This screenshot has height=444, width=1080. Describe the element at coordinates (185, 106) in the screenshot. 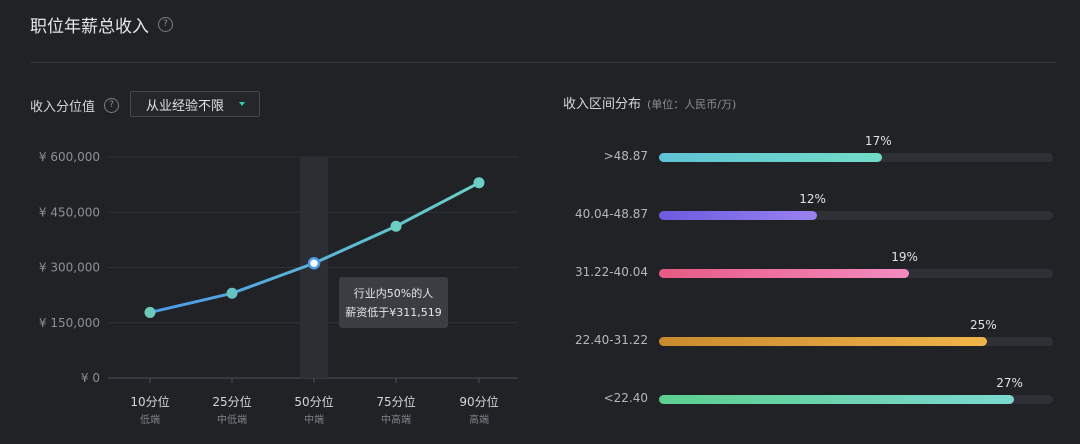

I see `experience-dropdown-value: 从业经验不限` at that location.